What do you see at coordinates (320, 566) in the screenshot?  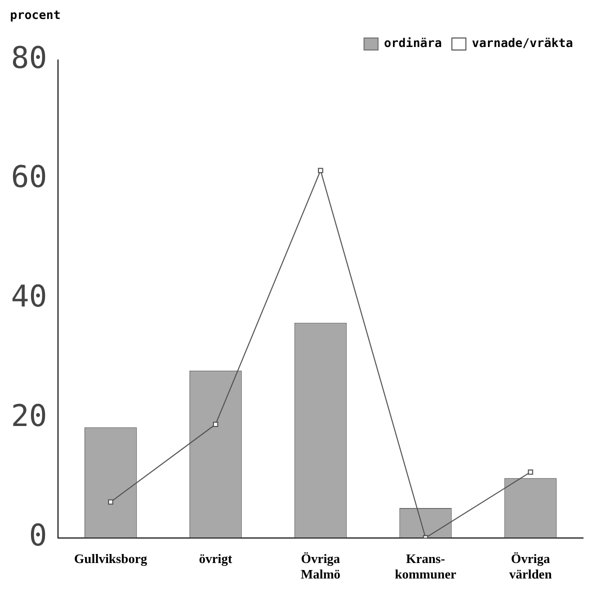 I see `x-tick-label: Övriga Malmö` at bounding box center [320, 566].